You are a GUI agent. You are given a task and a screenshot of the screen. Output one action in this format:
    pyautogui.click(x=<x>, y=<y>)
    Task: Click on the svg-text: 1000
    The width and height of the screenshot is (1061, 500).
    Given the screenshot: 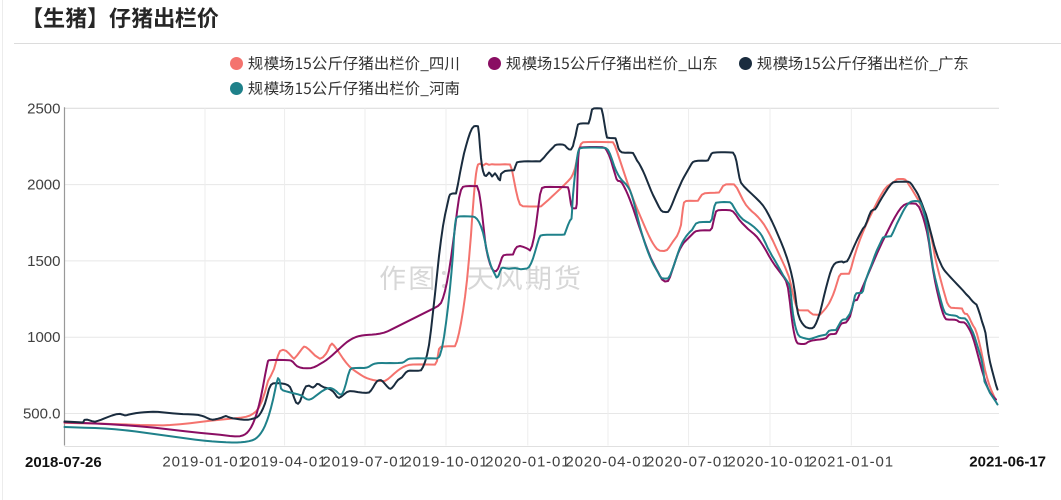 What is the action you would take?
    pyautogui.click(x=43, y=337)
    